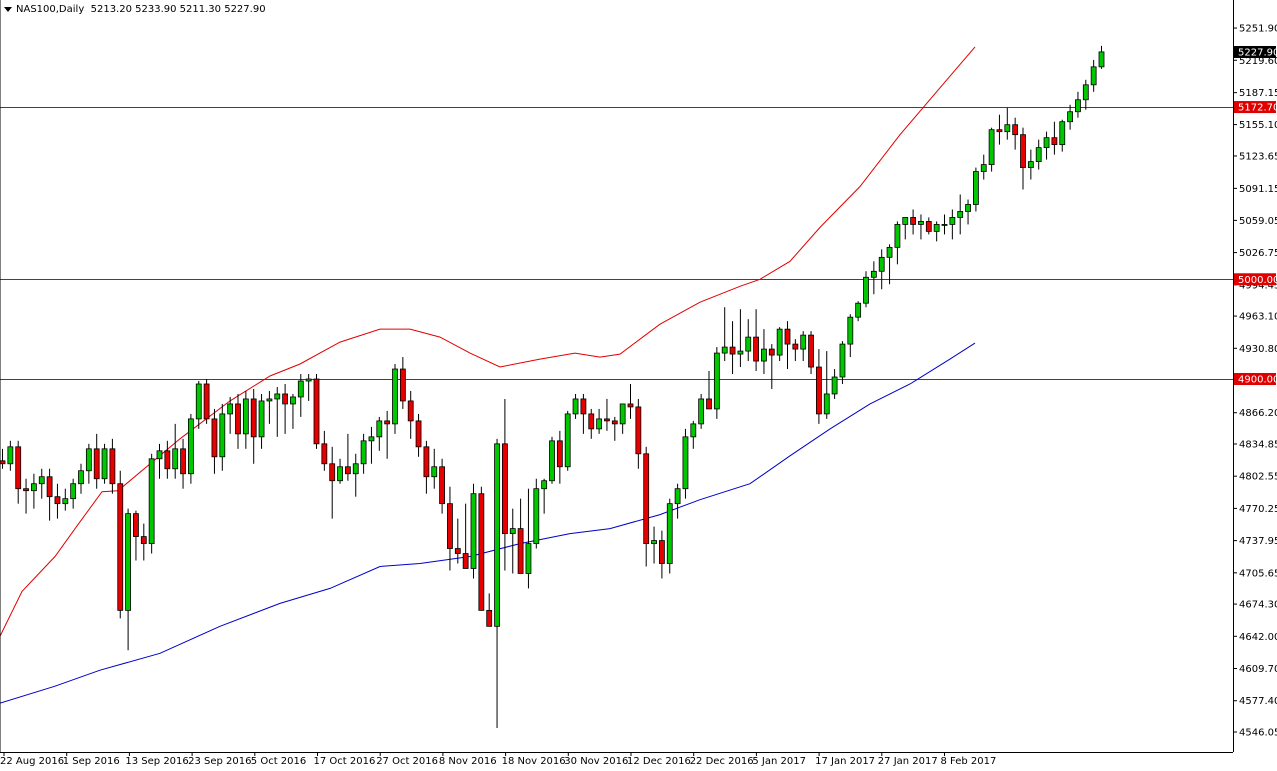 The height and width of the screenshot is (771, 1277). Describe the element at coordinates (1258, 669) in the screenshot. I see `y-tick-label: 4609.70` at that location.